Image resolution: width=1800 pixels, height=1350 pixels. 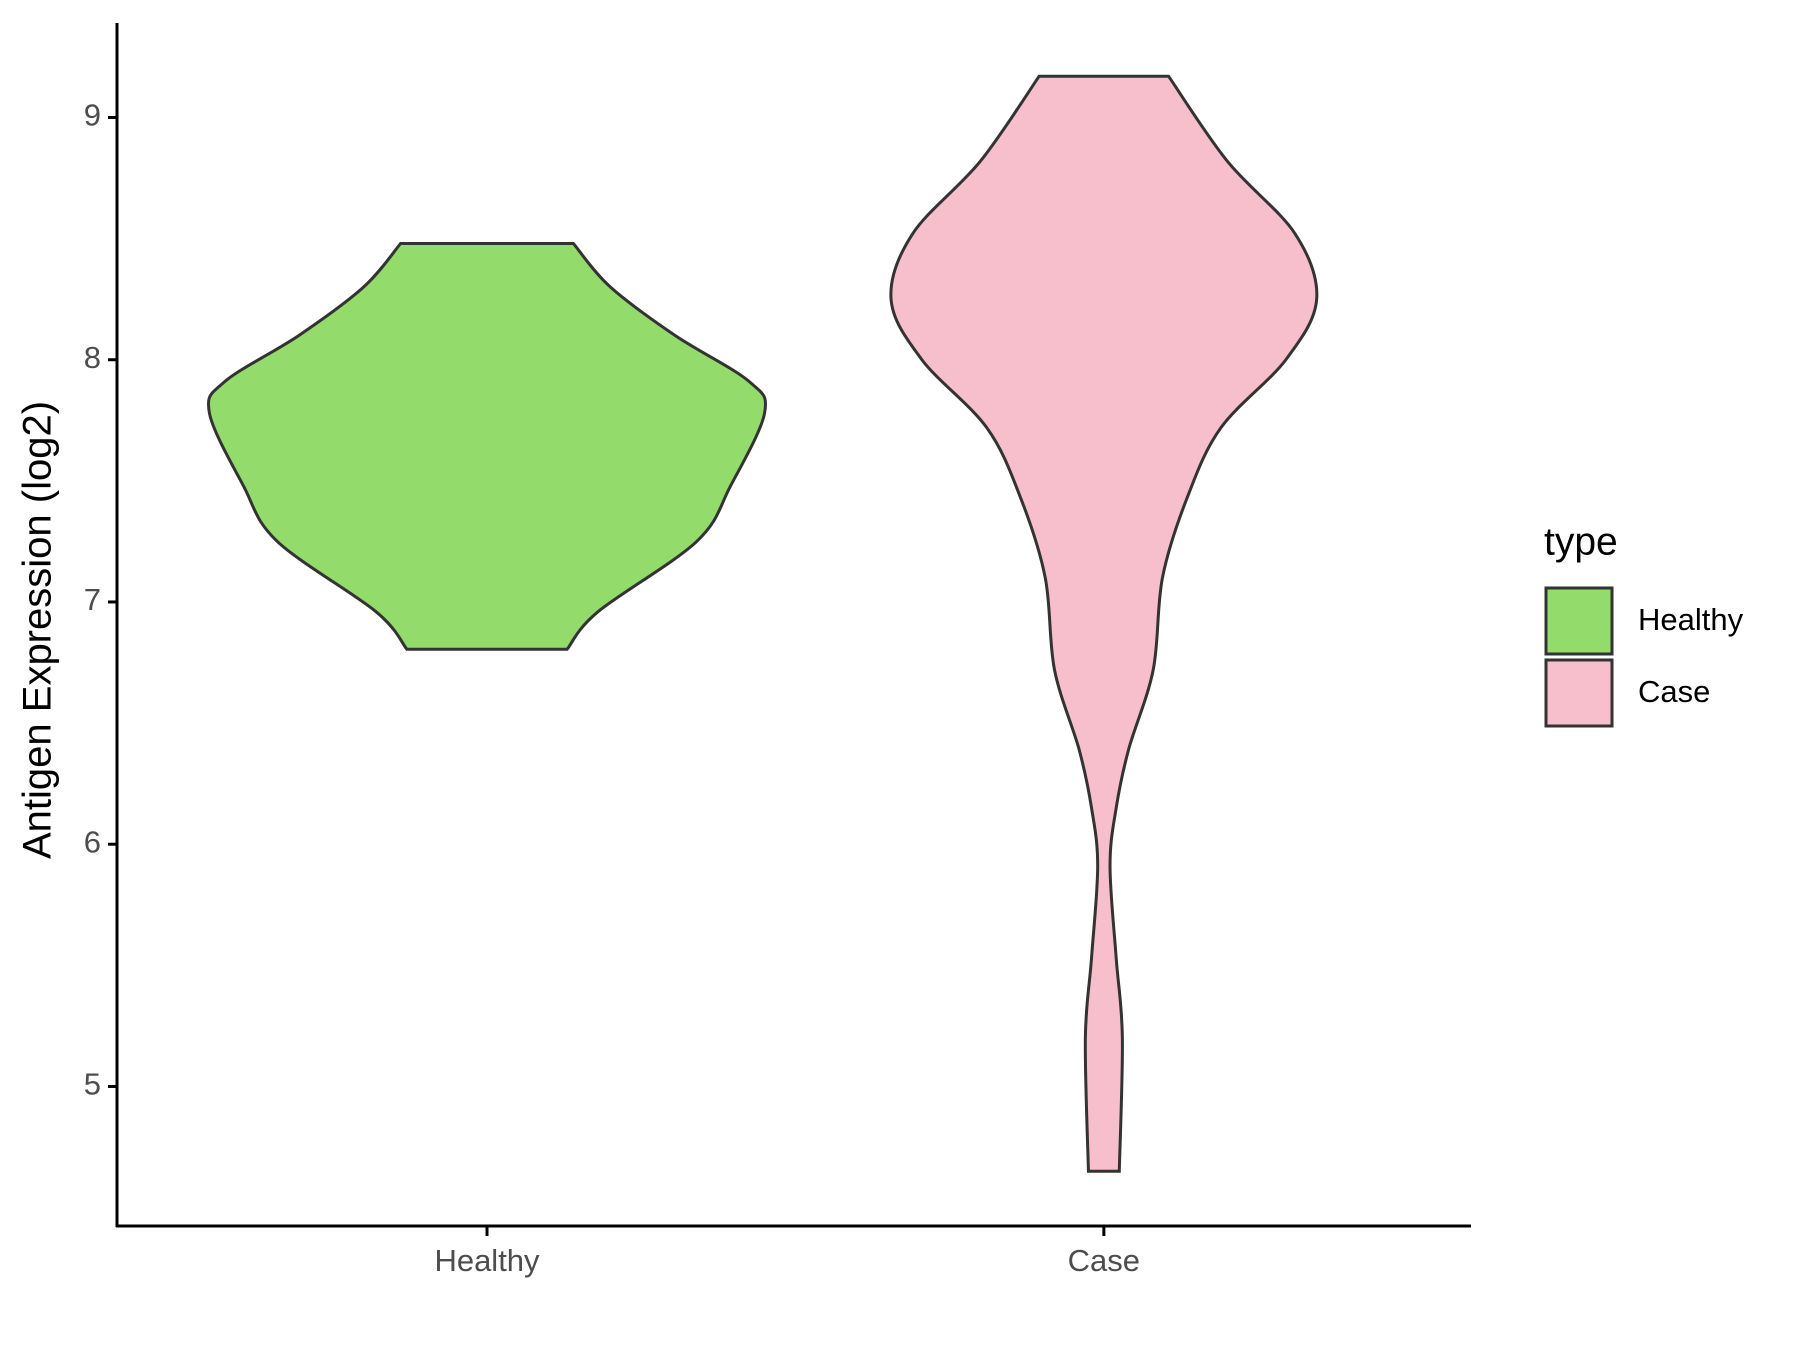 I want to click on legend-title: type, so click(x=1581, y=541).